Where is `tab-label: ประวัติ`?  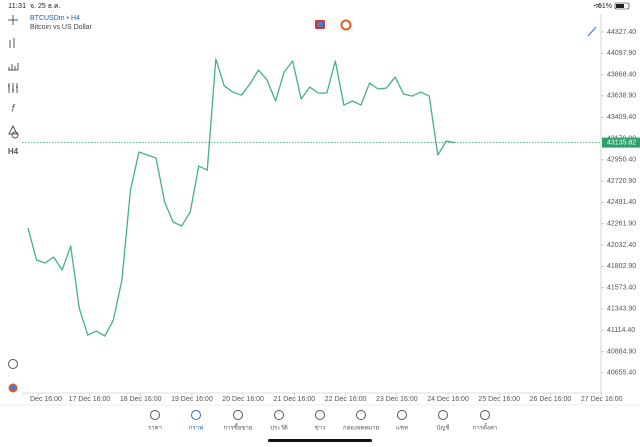
tab-label: ประวัติ is located at coordinates (279, 428).